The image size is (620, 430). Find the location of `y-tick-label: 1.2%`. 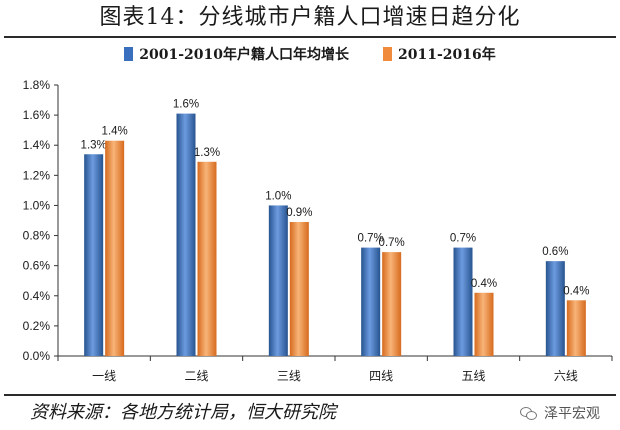

y-tick-label: 1.2% is located at coordinates (37, 175).